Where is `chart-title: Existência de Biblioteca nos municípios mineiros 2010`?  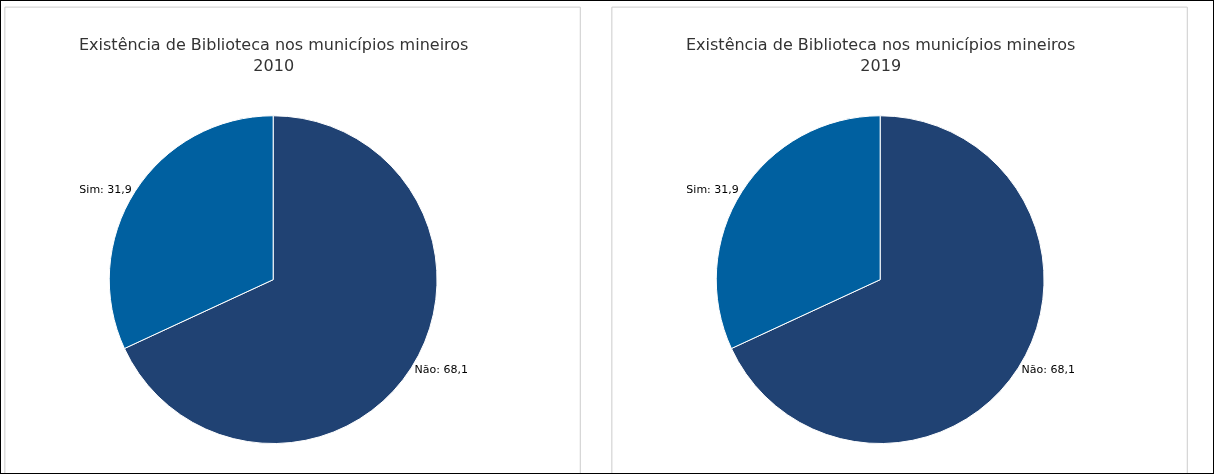
chart-title: Existência de Biblioteca nos municípios mineiros 2010 is located at coordinates (274, 55).